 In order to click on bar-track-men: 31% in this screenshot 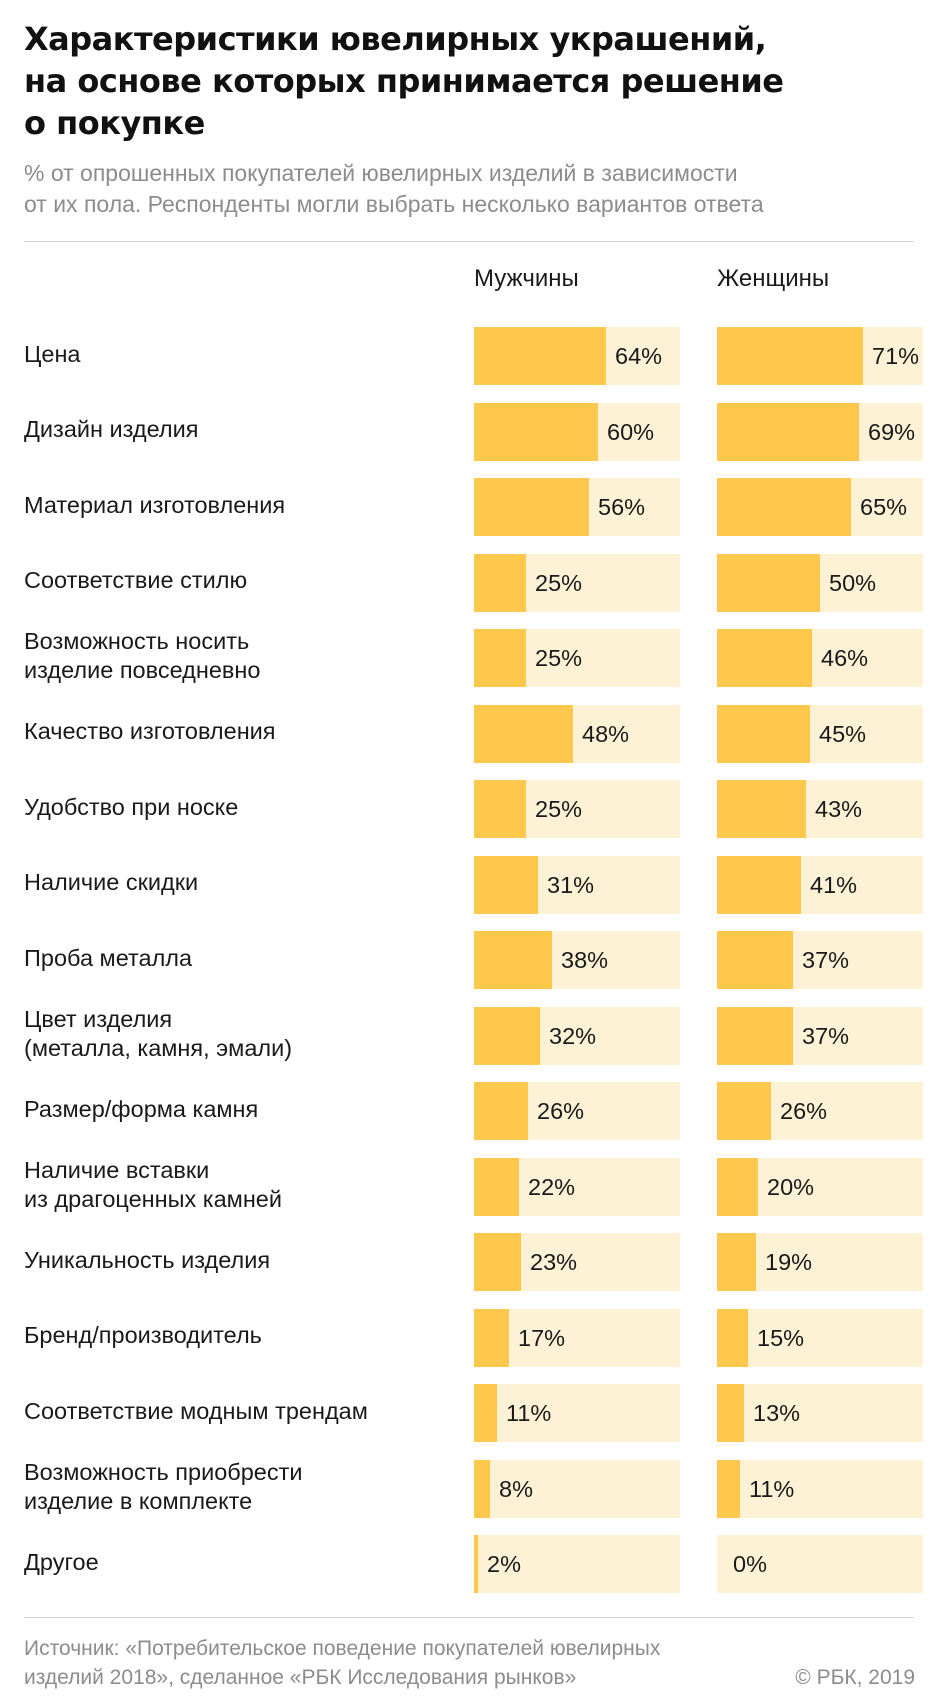, I will do `click(577, 884)`.